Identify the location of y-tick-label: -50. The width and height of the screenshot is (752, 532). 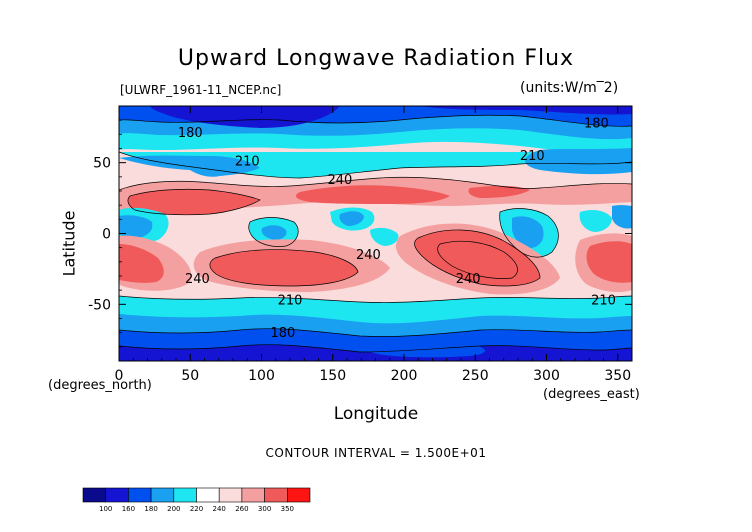
(99, 305).